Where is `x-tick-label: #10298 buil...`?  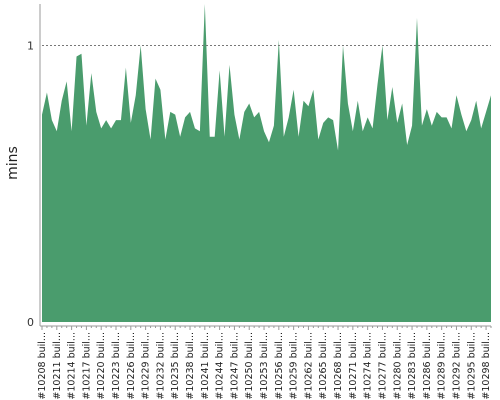 x-tick-label: #10298 buil... is located at coordinates (486, 366).